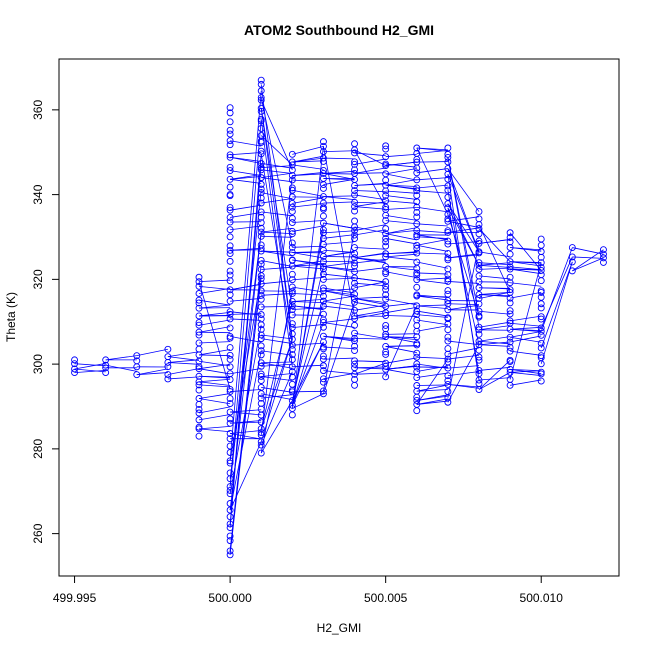 This screenshot has height=650, width=650. Describe the element at coordinates (542, 598) in the screenshot. I see `x-tick-label: 500.010` at that location.